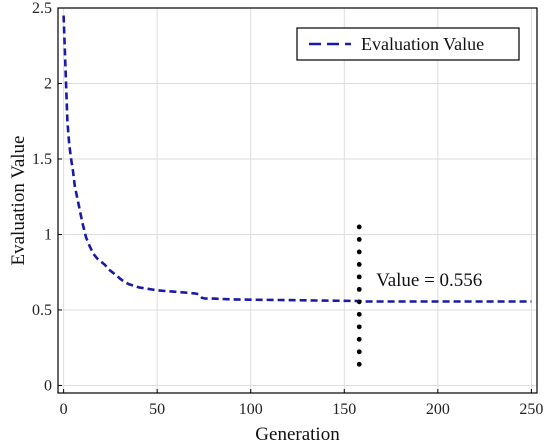 The image size is (550, 447). I want to click on marker-layer, so click(359, 295).